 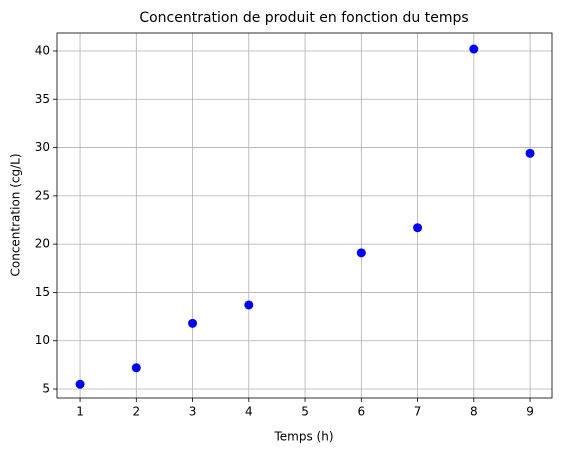 I want to click on y-tick-label: 25, so click(x=42, y=195).